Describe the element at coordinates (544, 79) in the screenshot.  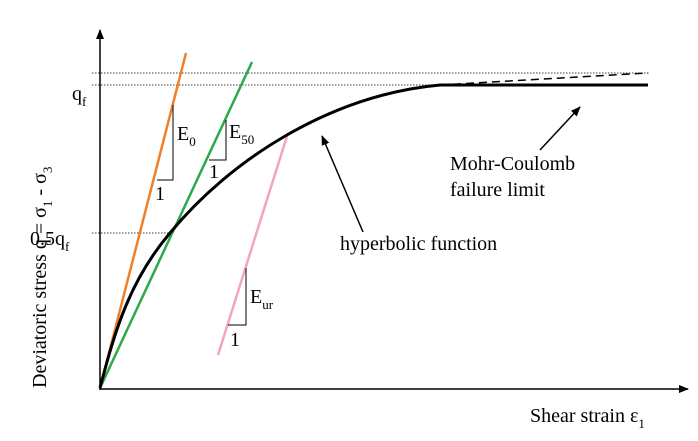
I see `mohr-coulomb-dashed` at that location.